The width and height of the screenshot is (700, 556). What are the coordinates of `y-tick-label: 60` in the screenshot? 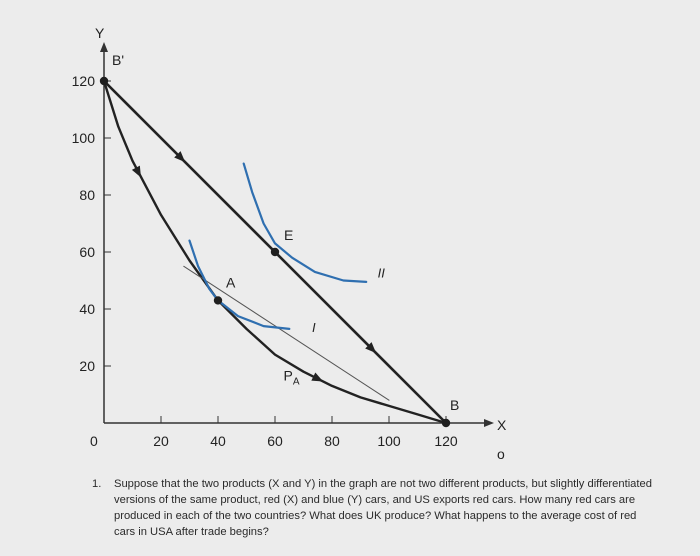 It's located at (87, 252).